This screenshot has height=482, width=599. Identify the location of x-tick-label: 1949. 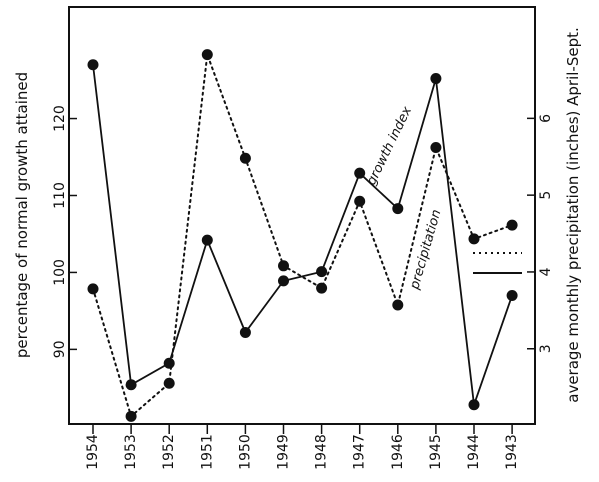
(284, 452).